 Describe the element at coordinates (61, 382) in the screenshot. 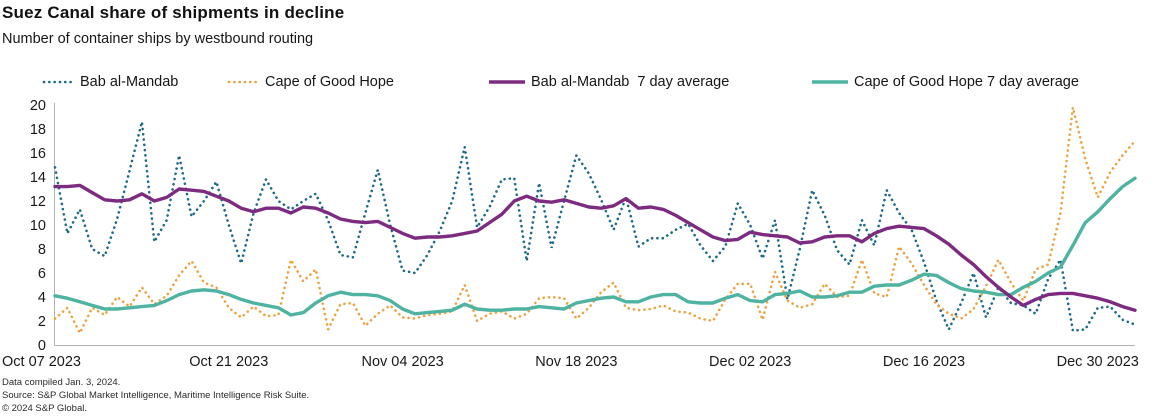

I see `footnote-compiled: Data compiled Jan. 3, 2024.` at that location.